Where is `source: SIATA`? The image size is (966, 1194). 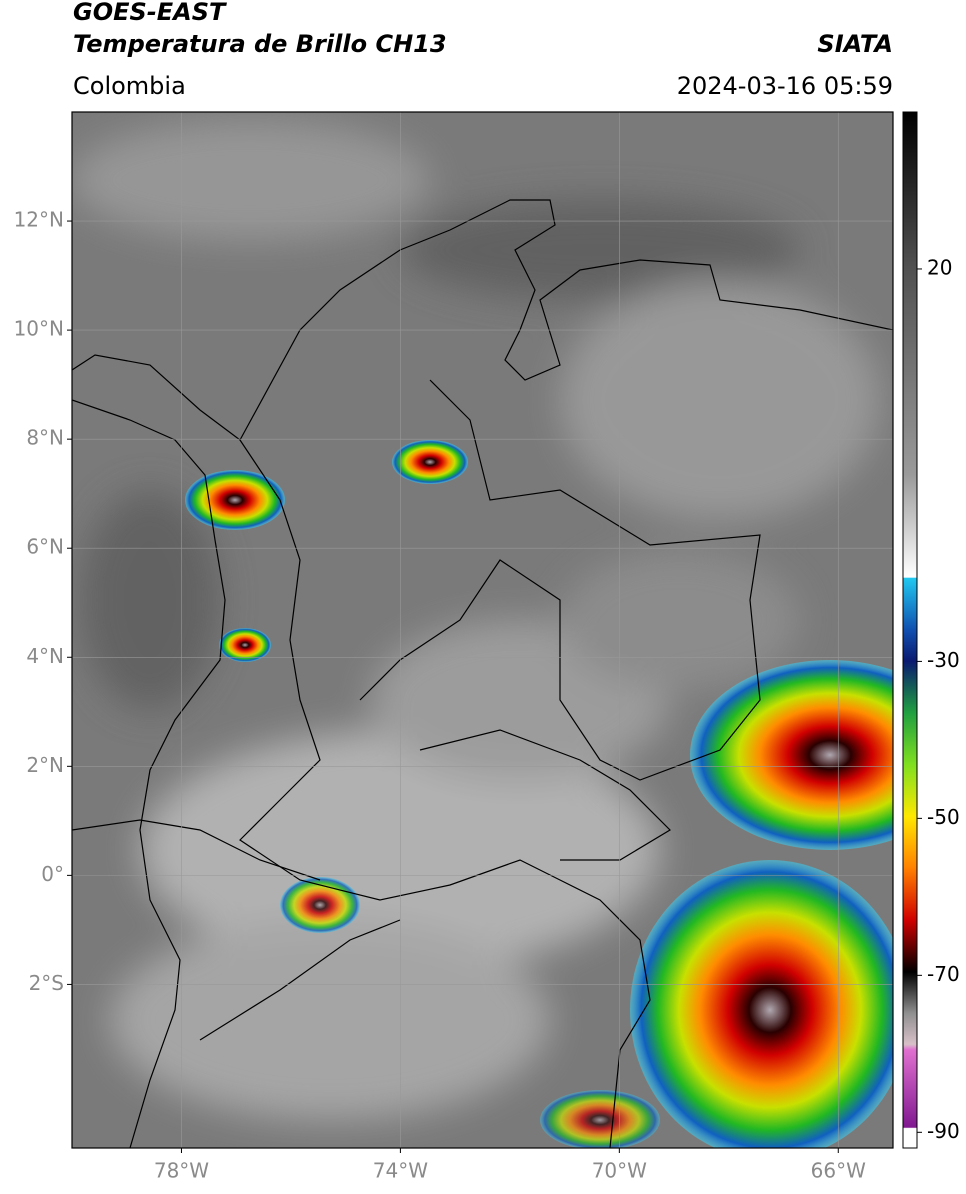 source: SIATA is located at coordinates (855, 44).